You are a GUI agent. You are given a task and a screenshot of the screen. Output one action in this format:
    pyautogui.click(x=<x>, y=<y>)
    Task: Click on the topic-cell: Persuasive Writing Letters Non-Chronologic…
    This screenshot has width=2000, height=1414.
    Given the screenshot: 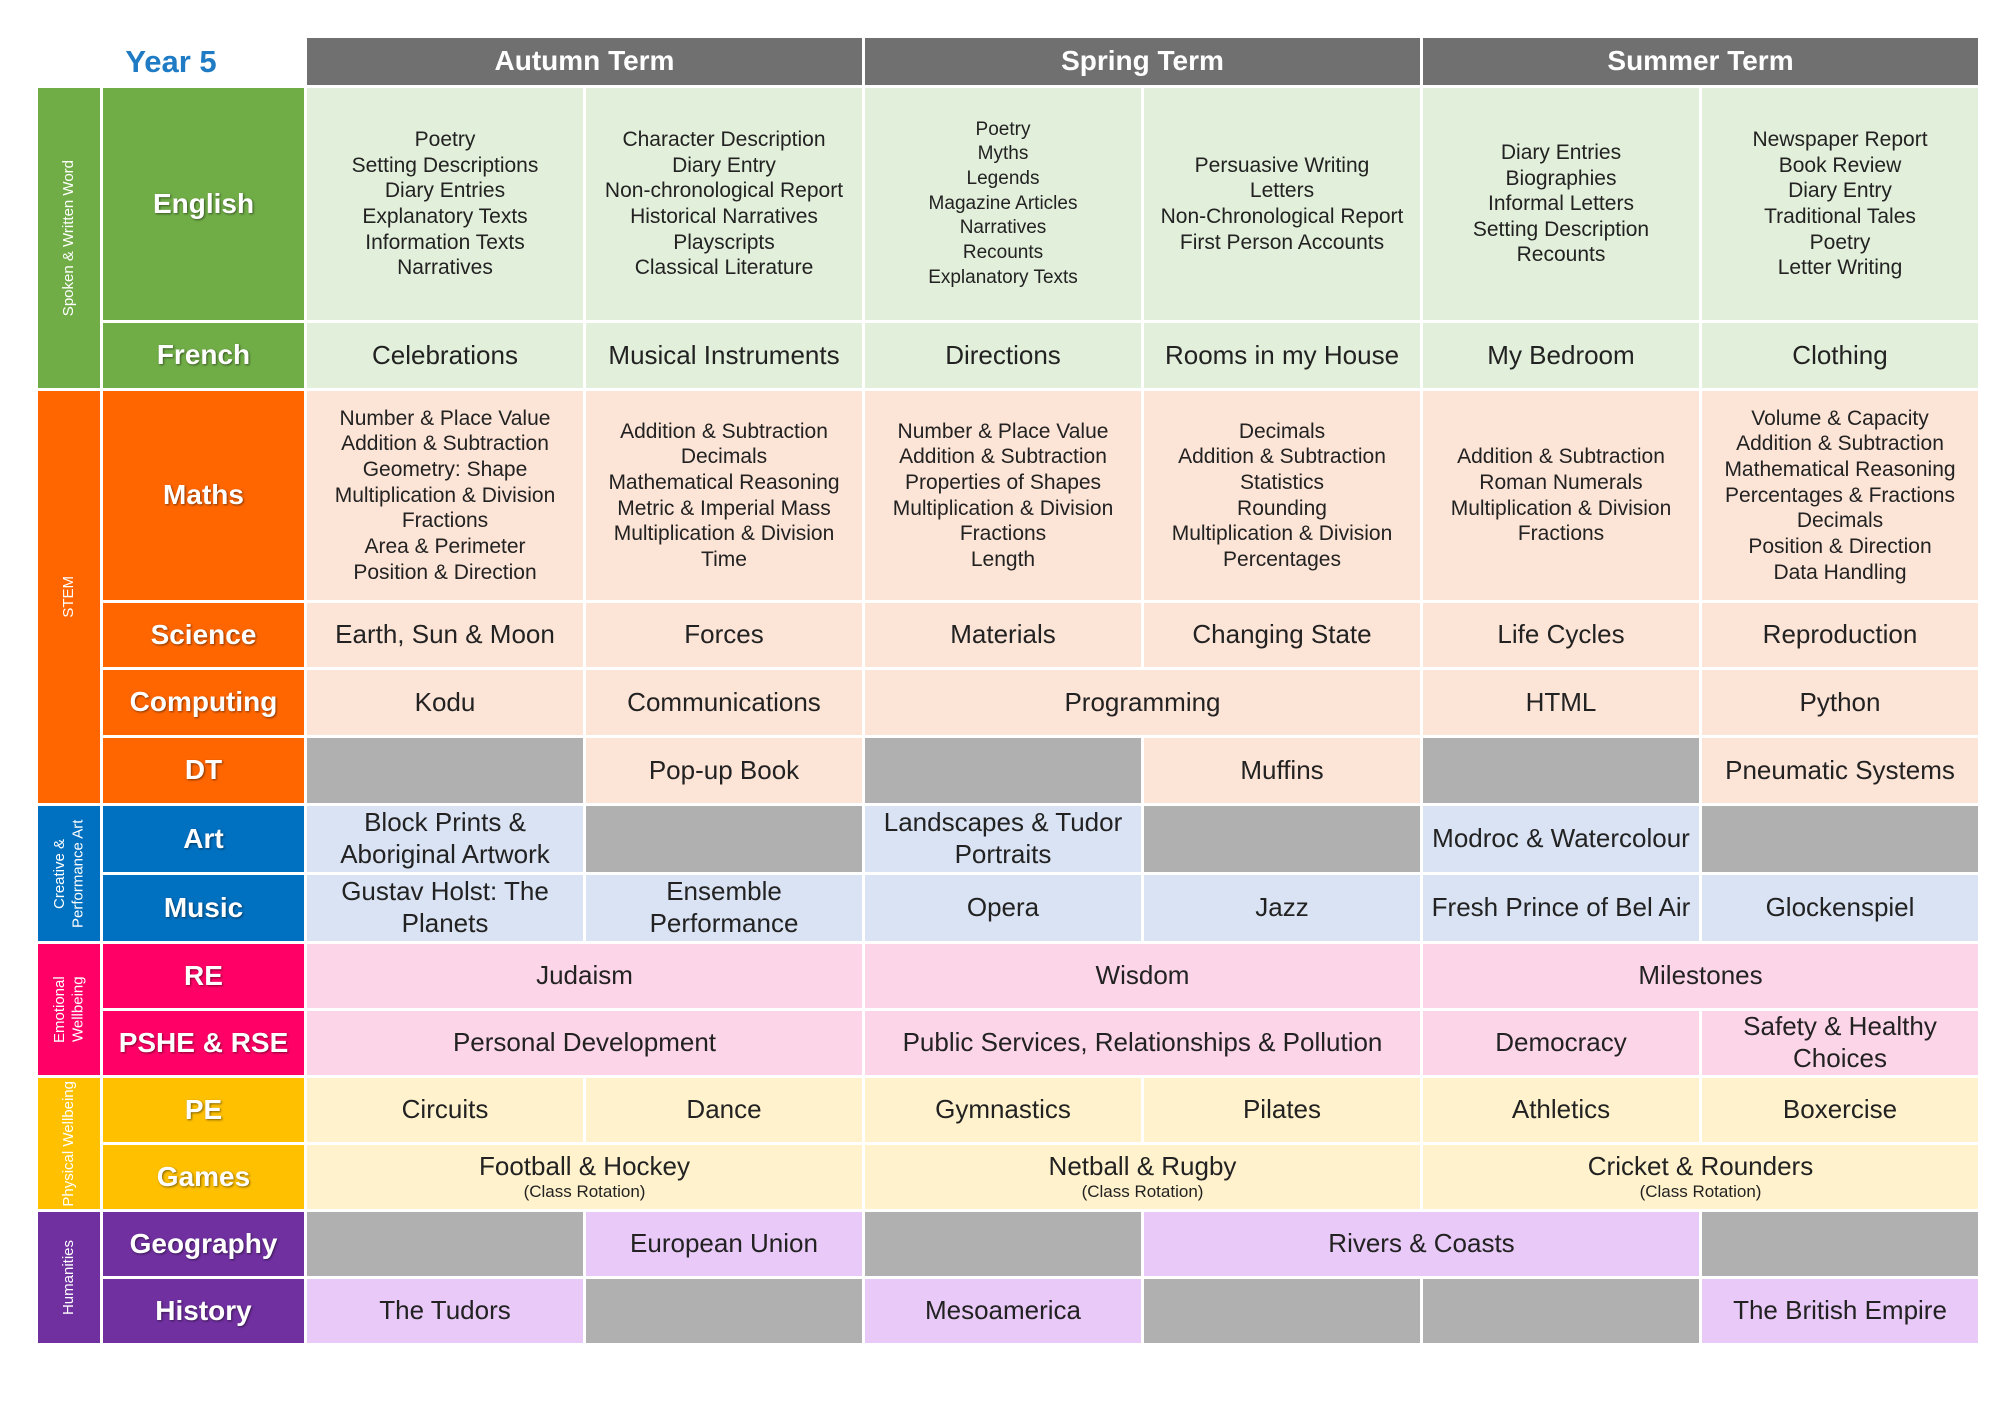 What is the action you would take?
    pyautogui.click(x=1282, y=204)
    